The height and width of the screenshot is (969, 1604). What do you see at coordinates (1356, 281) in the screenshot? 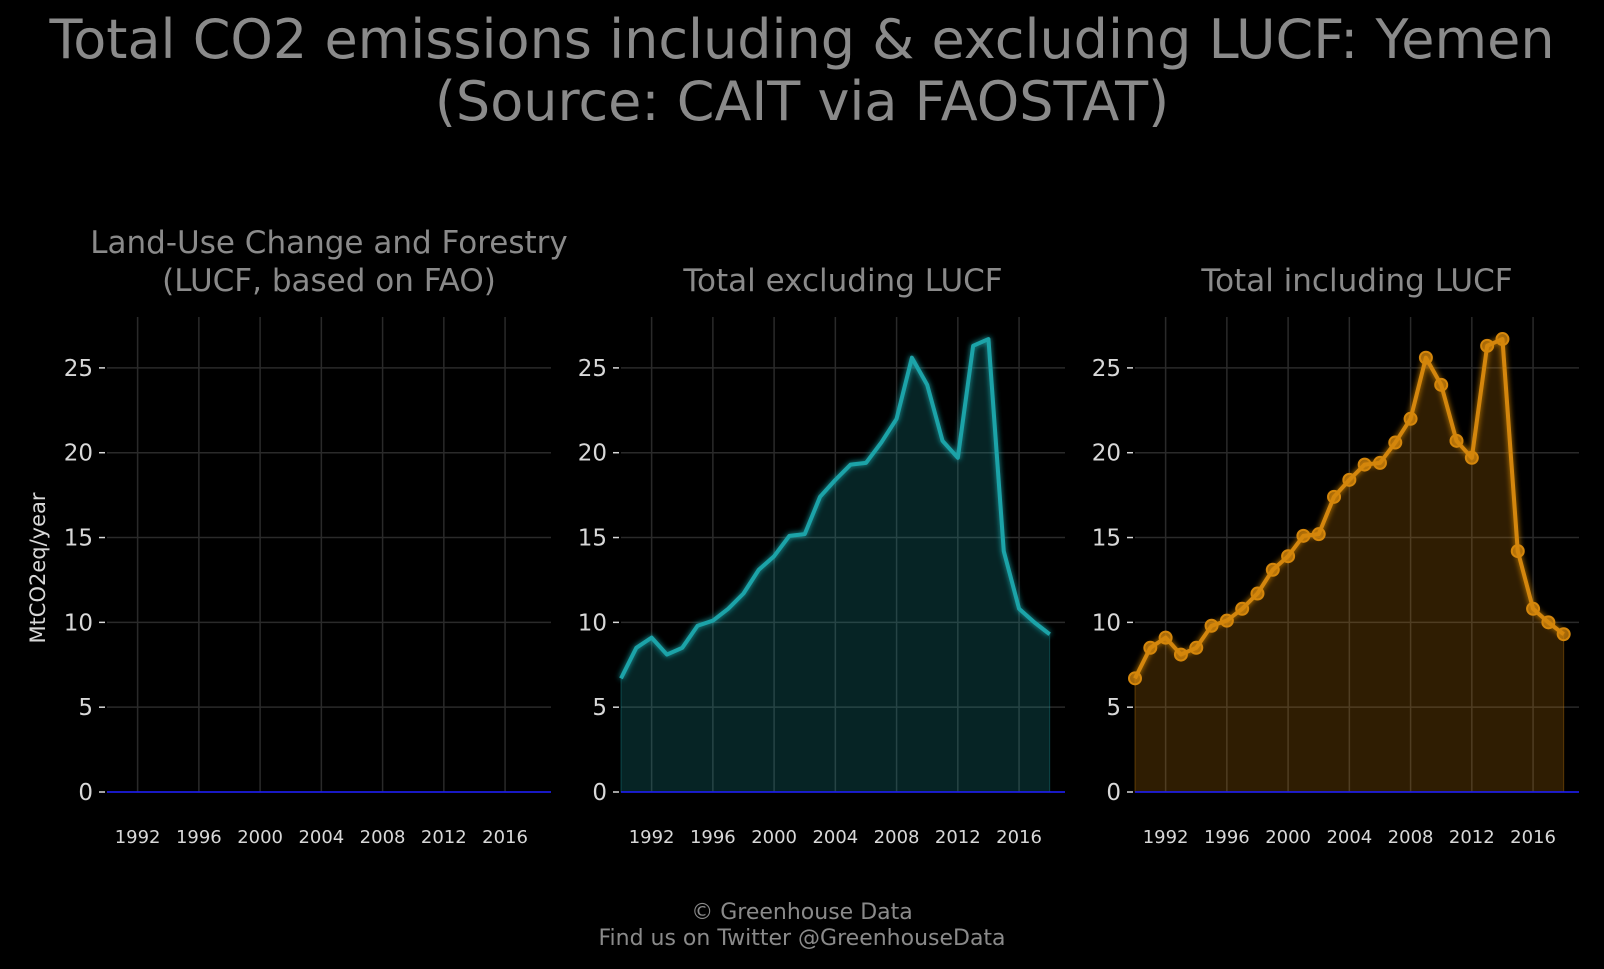
I see `panel-3-title-line-1: Total including LUCF` at bounding box center [1356, 281].